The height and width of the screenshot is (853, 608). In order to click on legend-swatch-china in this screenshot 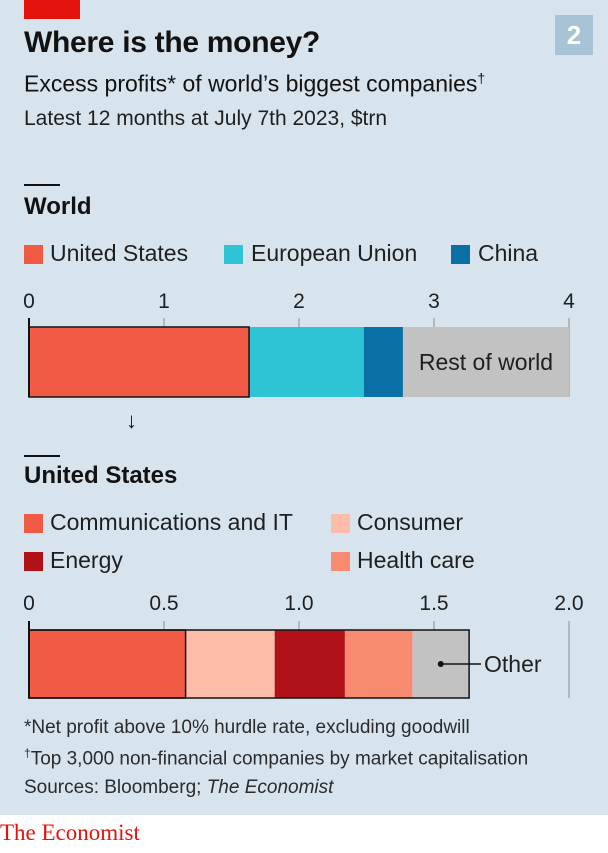, I will do `click(460, 254)`.